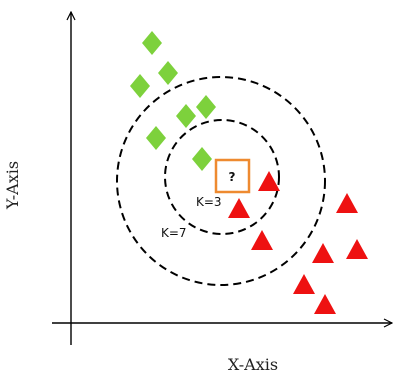 The height and width of the screenshot is (378, 397). Describe the element at coordinates (173, 101) in the screenshot. I see `class-a-points` at that location.